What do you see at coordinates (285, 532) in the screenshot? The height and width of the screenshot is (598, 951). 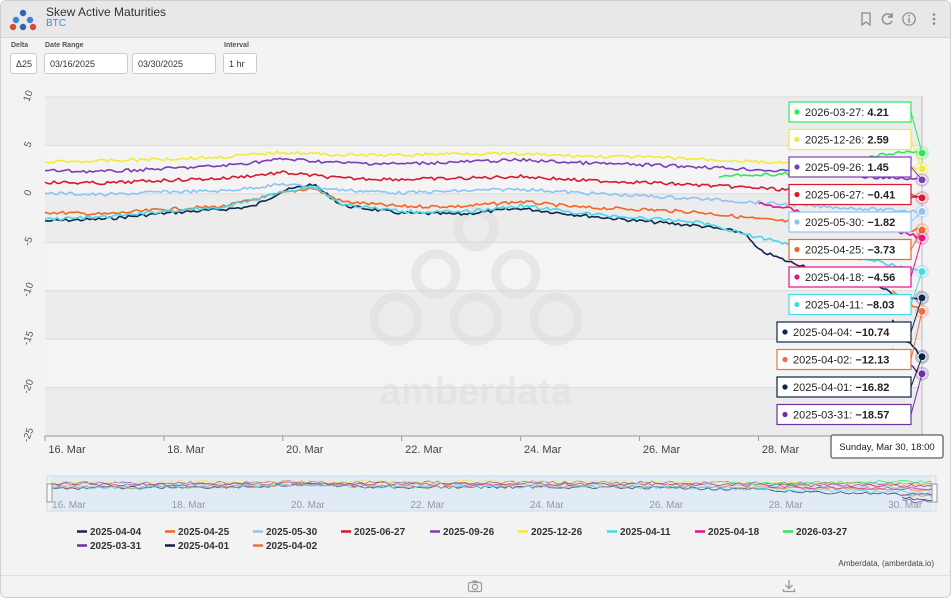 I see `legend-item-2025-05-30: 2025-05-30` at bounding box center [285, 532].